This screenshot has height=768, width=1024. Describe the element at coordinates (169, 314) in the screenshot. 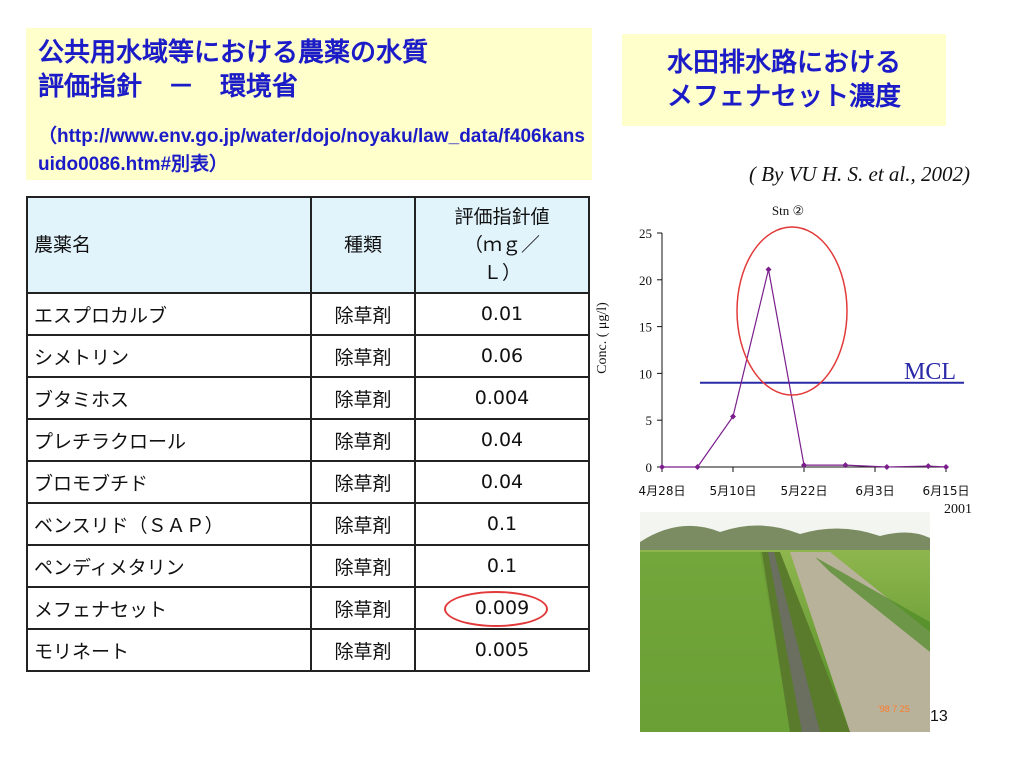

I see `cell-name: エスプロカルブ` at that location.